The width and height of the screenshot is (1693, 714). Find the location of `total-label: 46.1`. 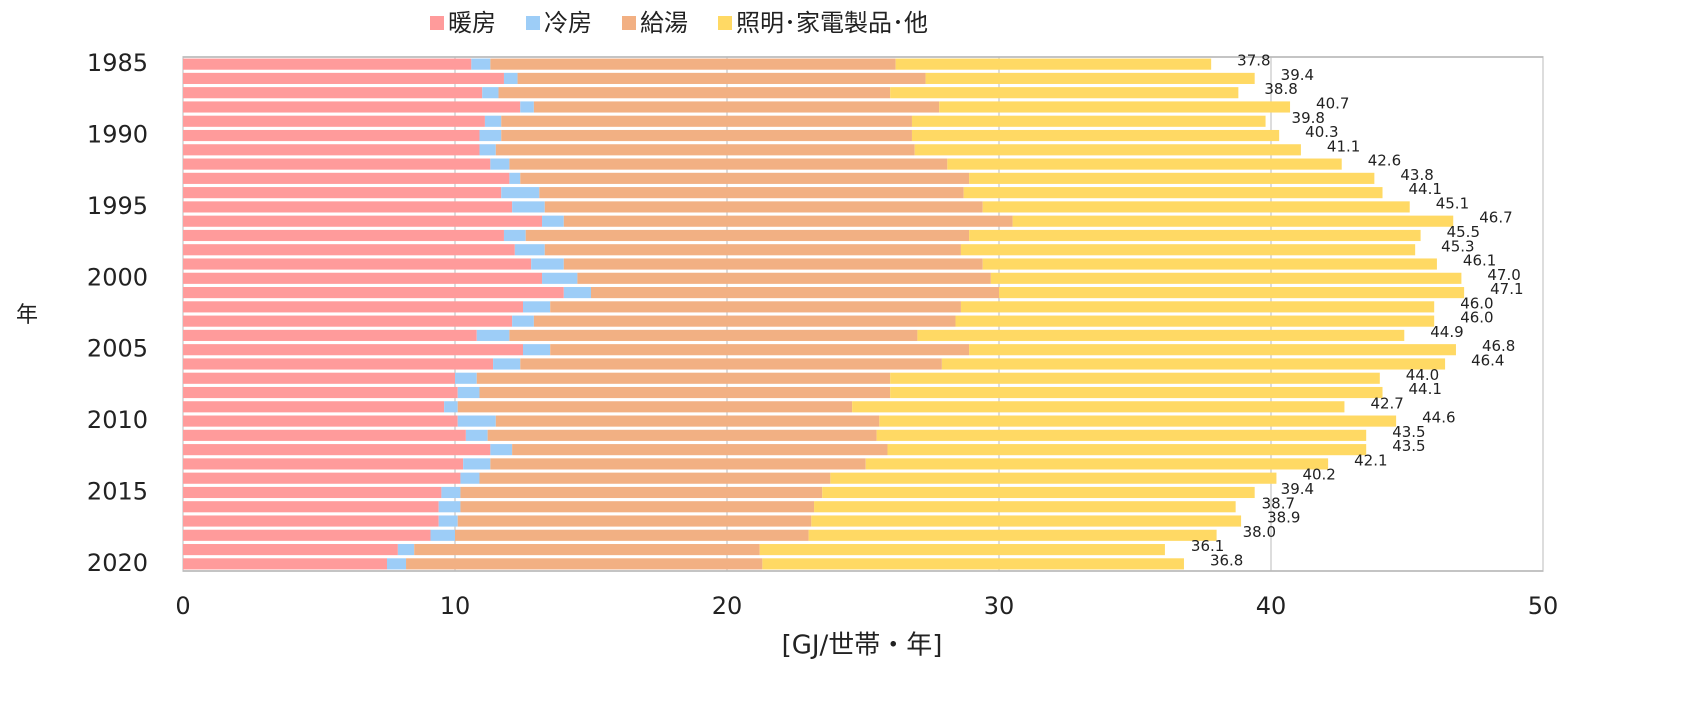

total-label: 46.1 is located at coordinates (1479, 261).